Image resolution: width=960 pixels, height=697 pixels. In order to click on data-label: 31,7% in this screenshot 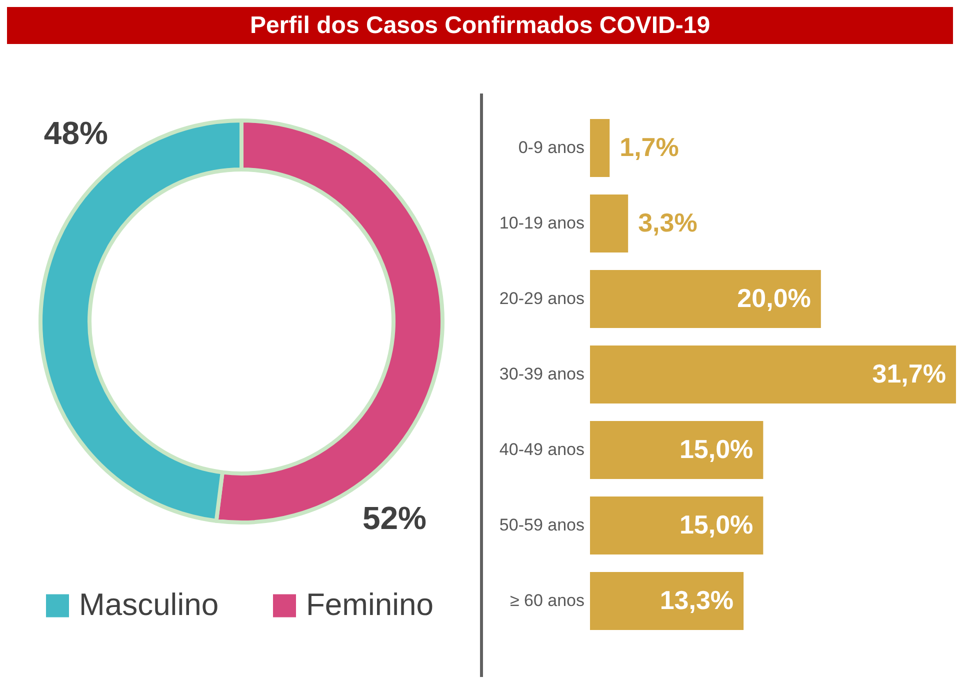, I will do `click(909, 373)`.